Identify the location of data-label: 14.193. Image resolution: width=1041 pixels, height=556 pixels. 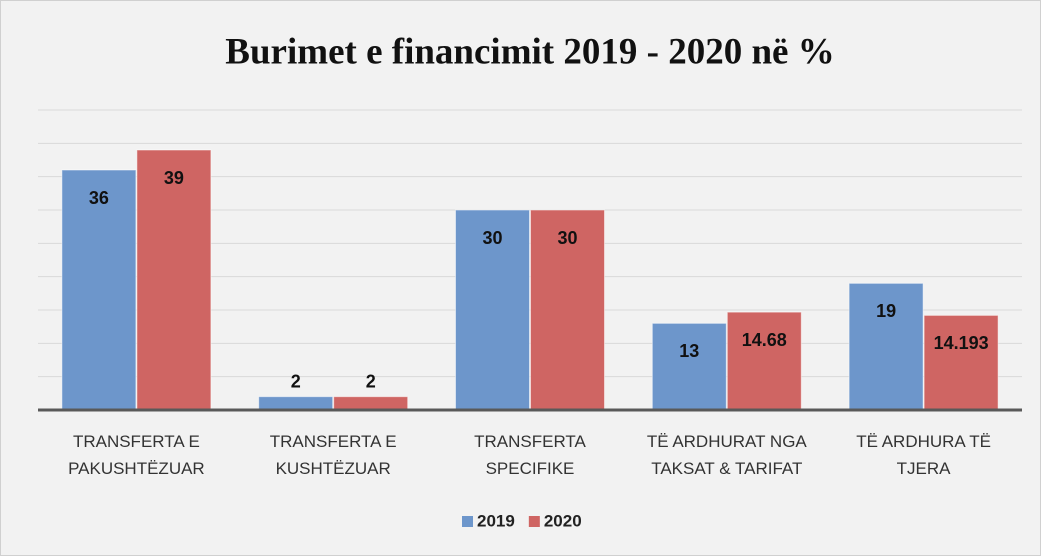
(961, 343).